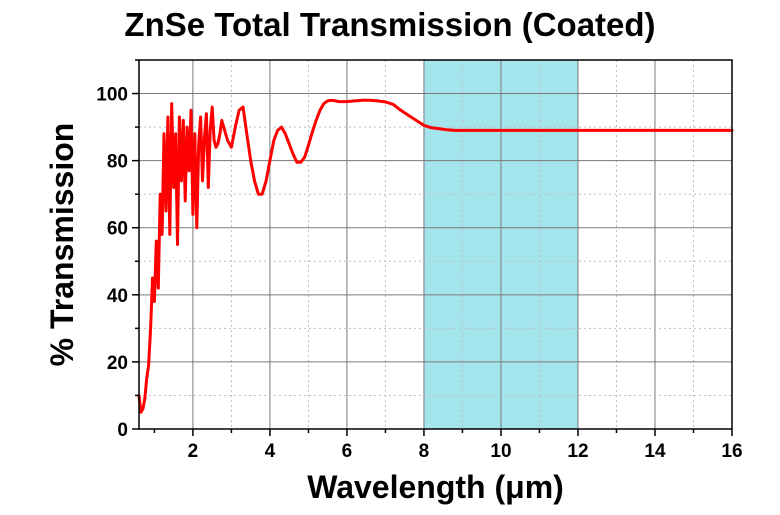  I want to click on chart-title: ZnSe Total Transmission (Coated), so click(390, 24).